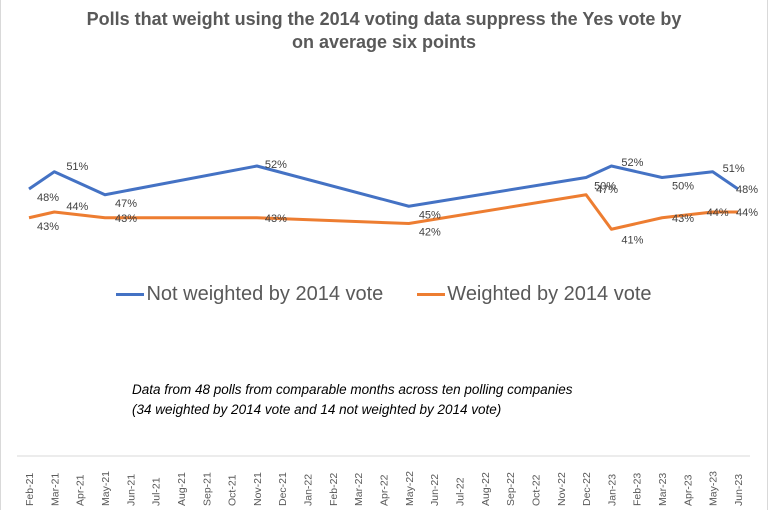 The image size is (768, 512). I want to click on series-line-weighted, so click(383, 212).